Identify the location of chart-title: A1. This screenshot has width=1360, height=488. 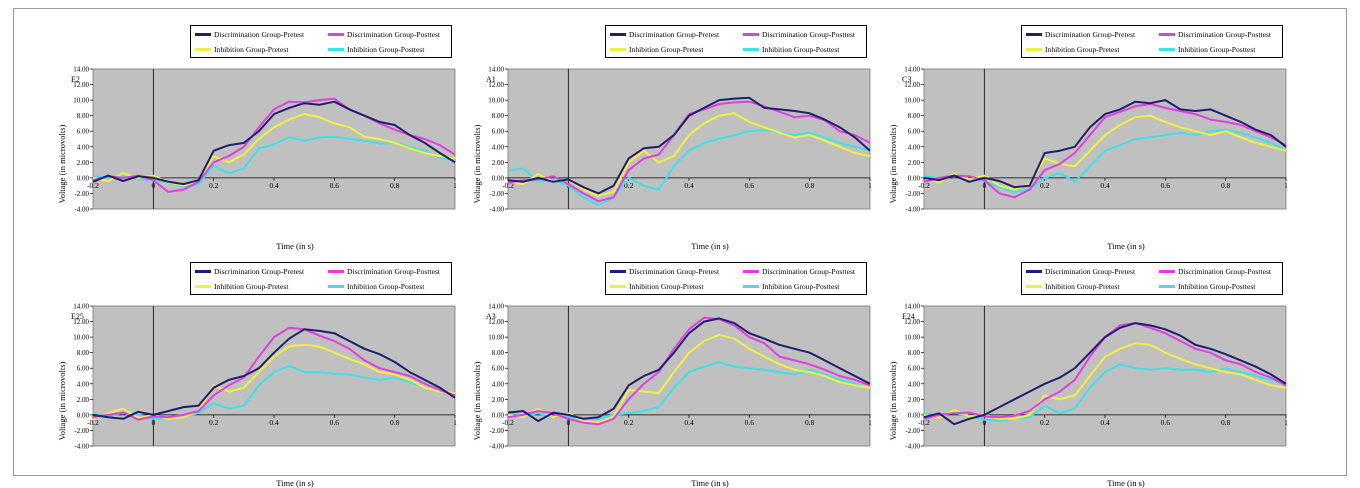
(491, 79).